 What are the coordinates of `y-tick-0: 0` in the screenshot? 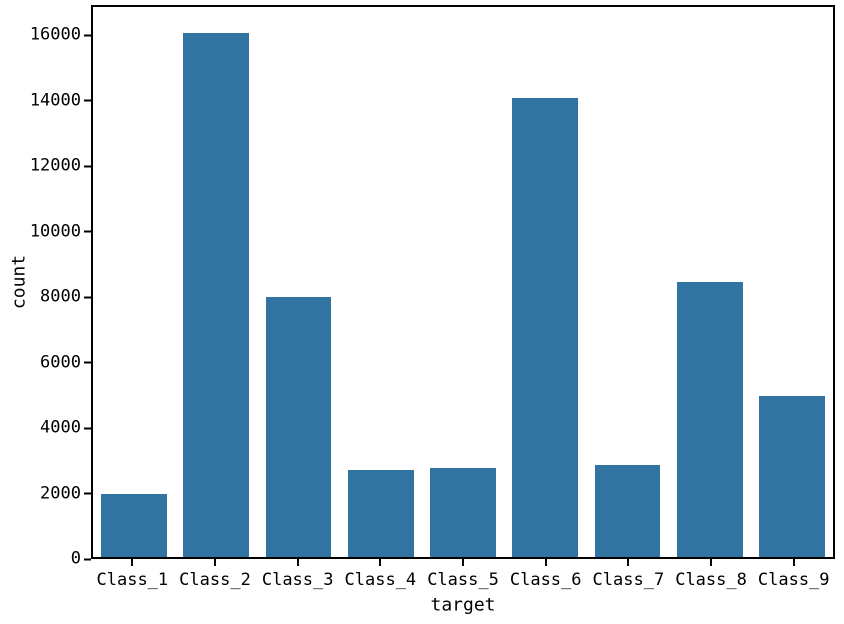 It's located at (80, 558).